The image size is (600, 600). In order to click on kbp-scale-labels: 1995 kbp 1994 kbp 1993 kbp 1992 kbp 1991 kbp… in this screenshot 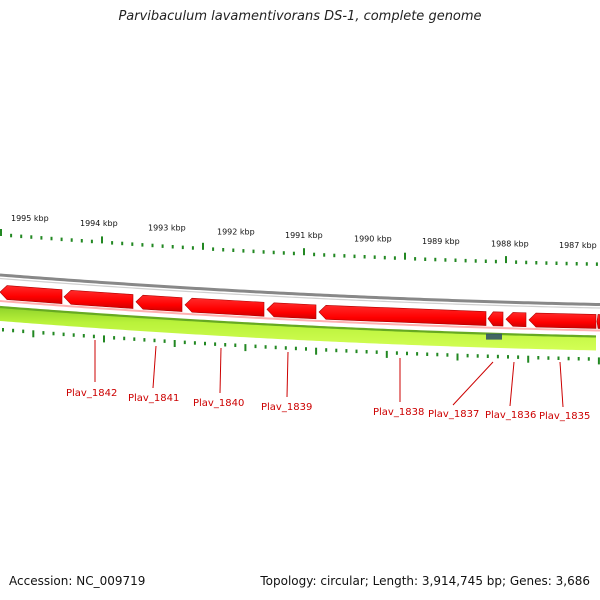, I will do `click(304, 232)`.